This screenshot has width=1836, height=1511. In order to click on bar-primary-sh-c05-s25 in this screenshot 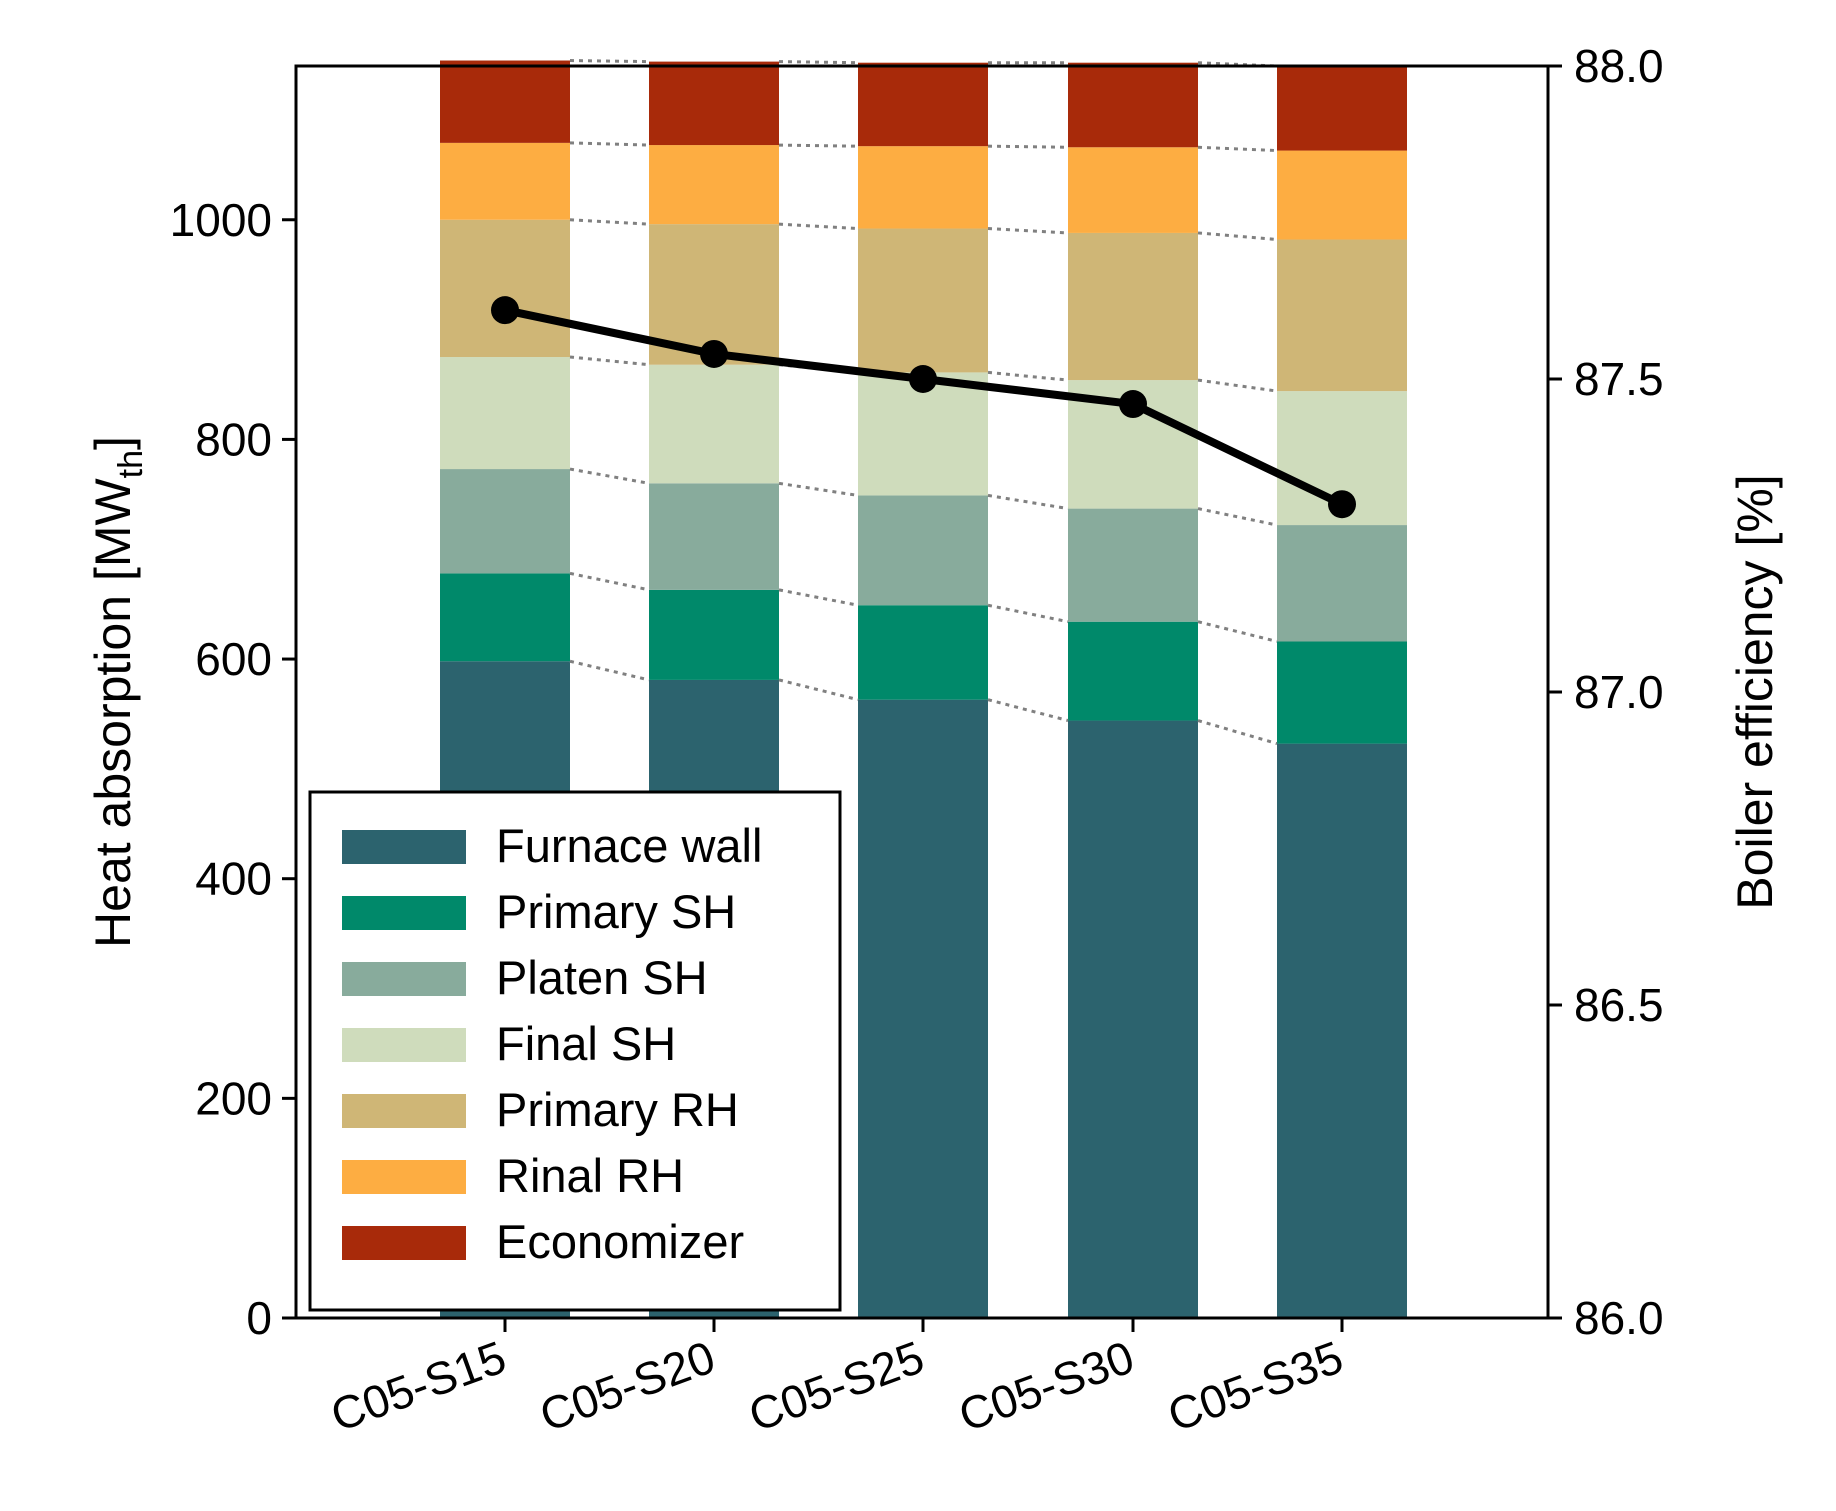, I will do `click(923, 652)`.